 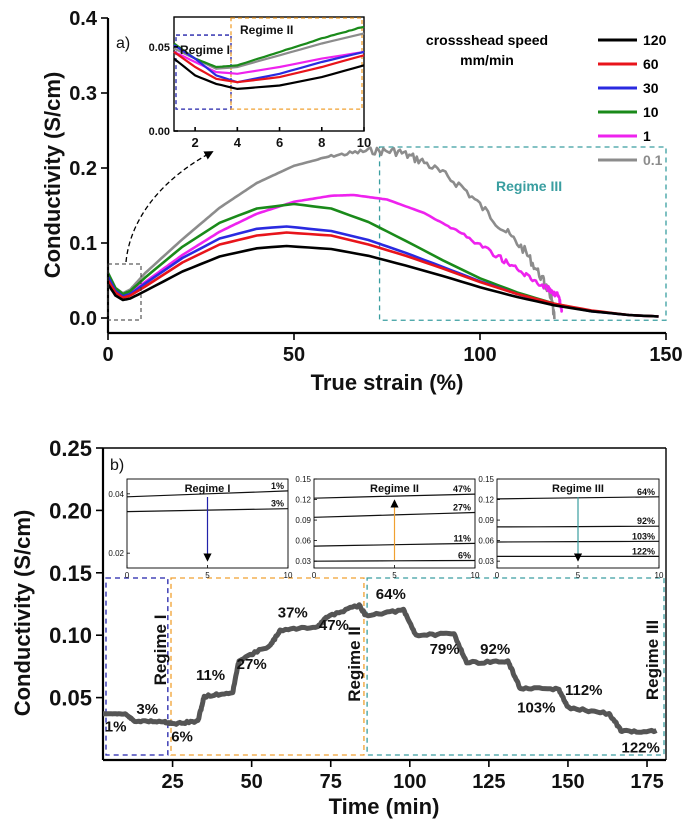 What do you see at coordinates (394, 496) in the screenshot?
I see `small-inset-line-47pct` at bounding box center [394, 496].